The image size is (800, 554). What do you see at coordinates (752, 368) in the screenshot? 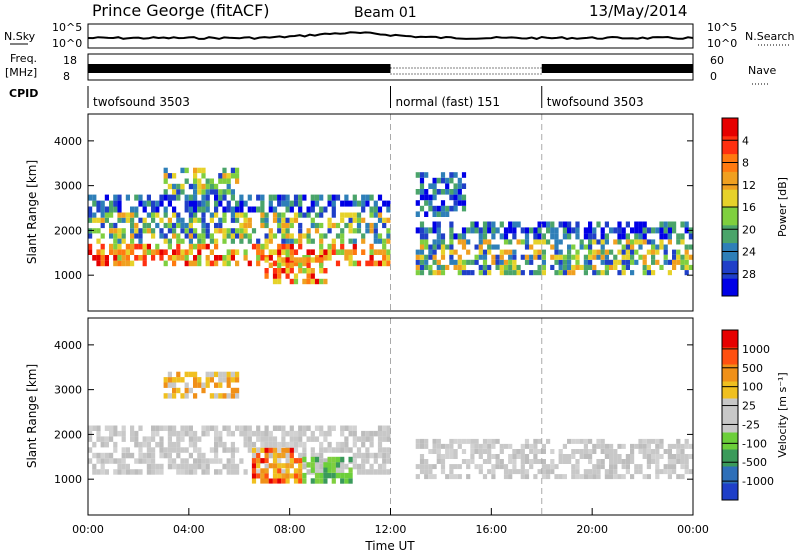
I see `colorbar-tick-label: 500` at bounding box center [752, 368].